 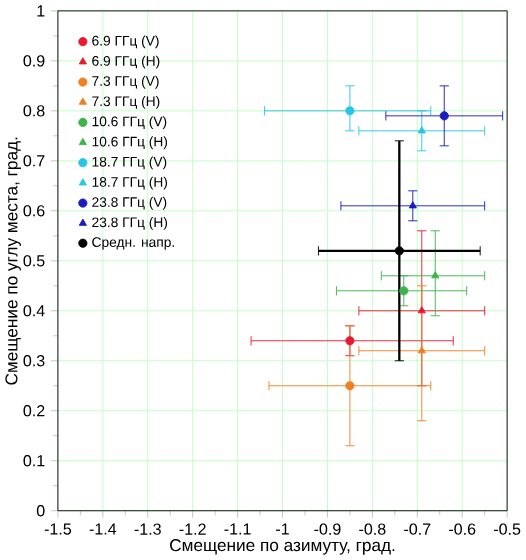 What do you see at coordinates (507, 529) in the screenshot?
I see `x-tick-label: -0.5` at bounding box center [507, 529].